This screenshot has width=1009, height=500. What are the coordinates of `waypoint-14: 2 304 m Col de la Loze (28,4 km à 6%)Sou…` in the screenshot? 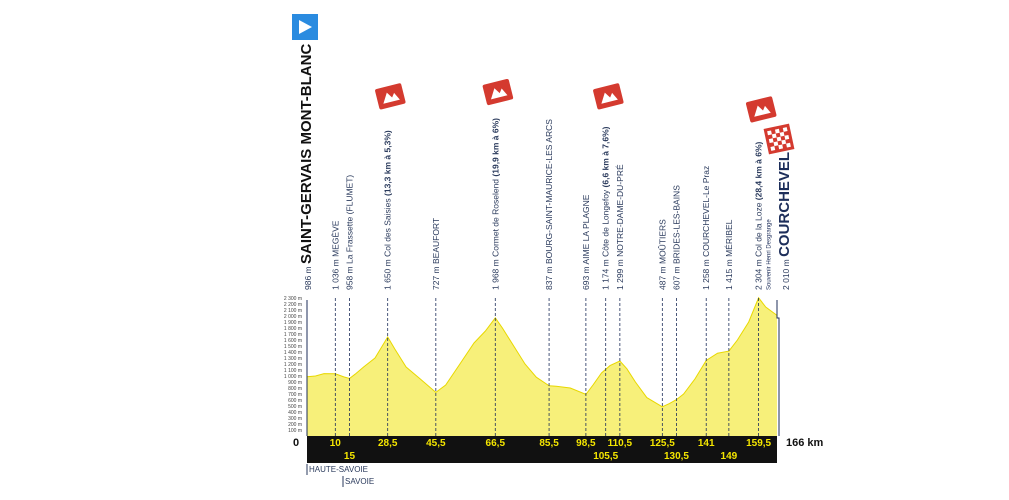 It's located at (763, 215).